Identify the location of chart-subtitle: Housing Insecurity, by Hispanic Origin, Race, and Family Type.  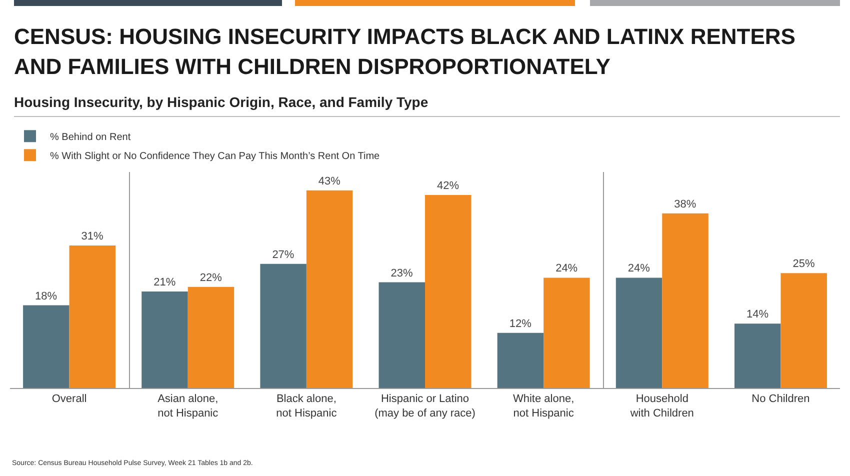
(221, 102).